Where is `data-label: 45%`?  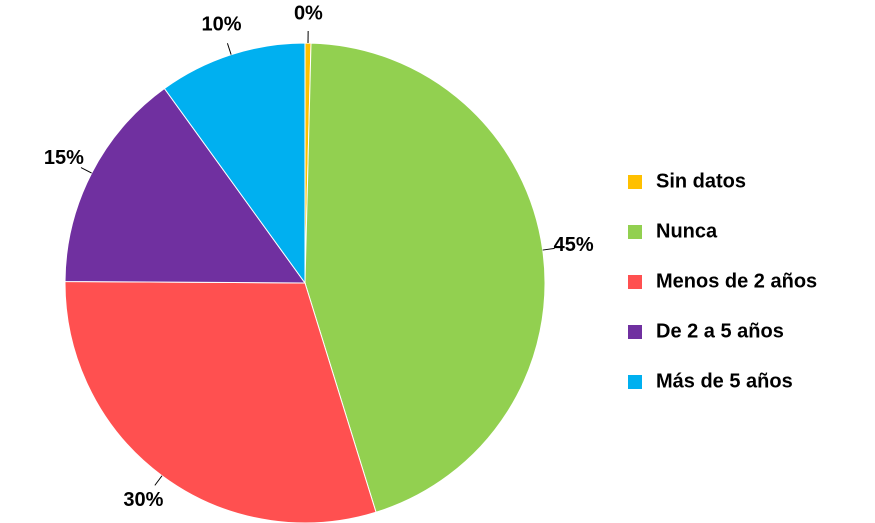
data-label: 45% is located at coordinates (574, 245).